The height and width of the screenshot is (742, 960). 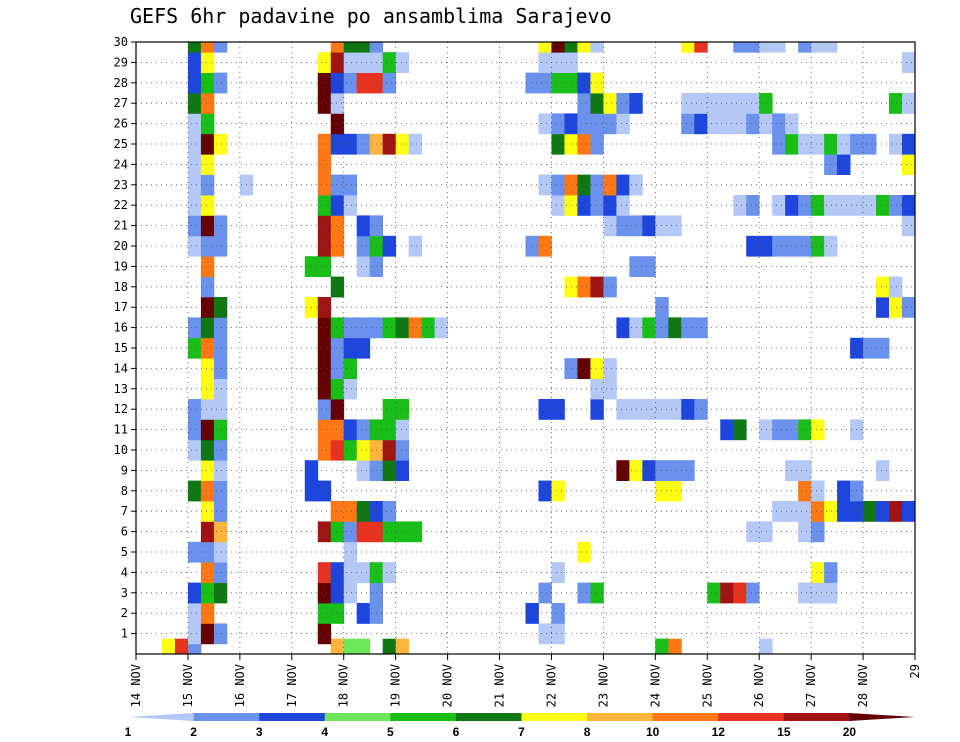 What do you see at coordinates (719, 732) in the screenshot?
I see `colorbar-label: 12` at bounding box center [719, 732].